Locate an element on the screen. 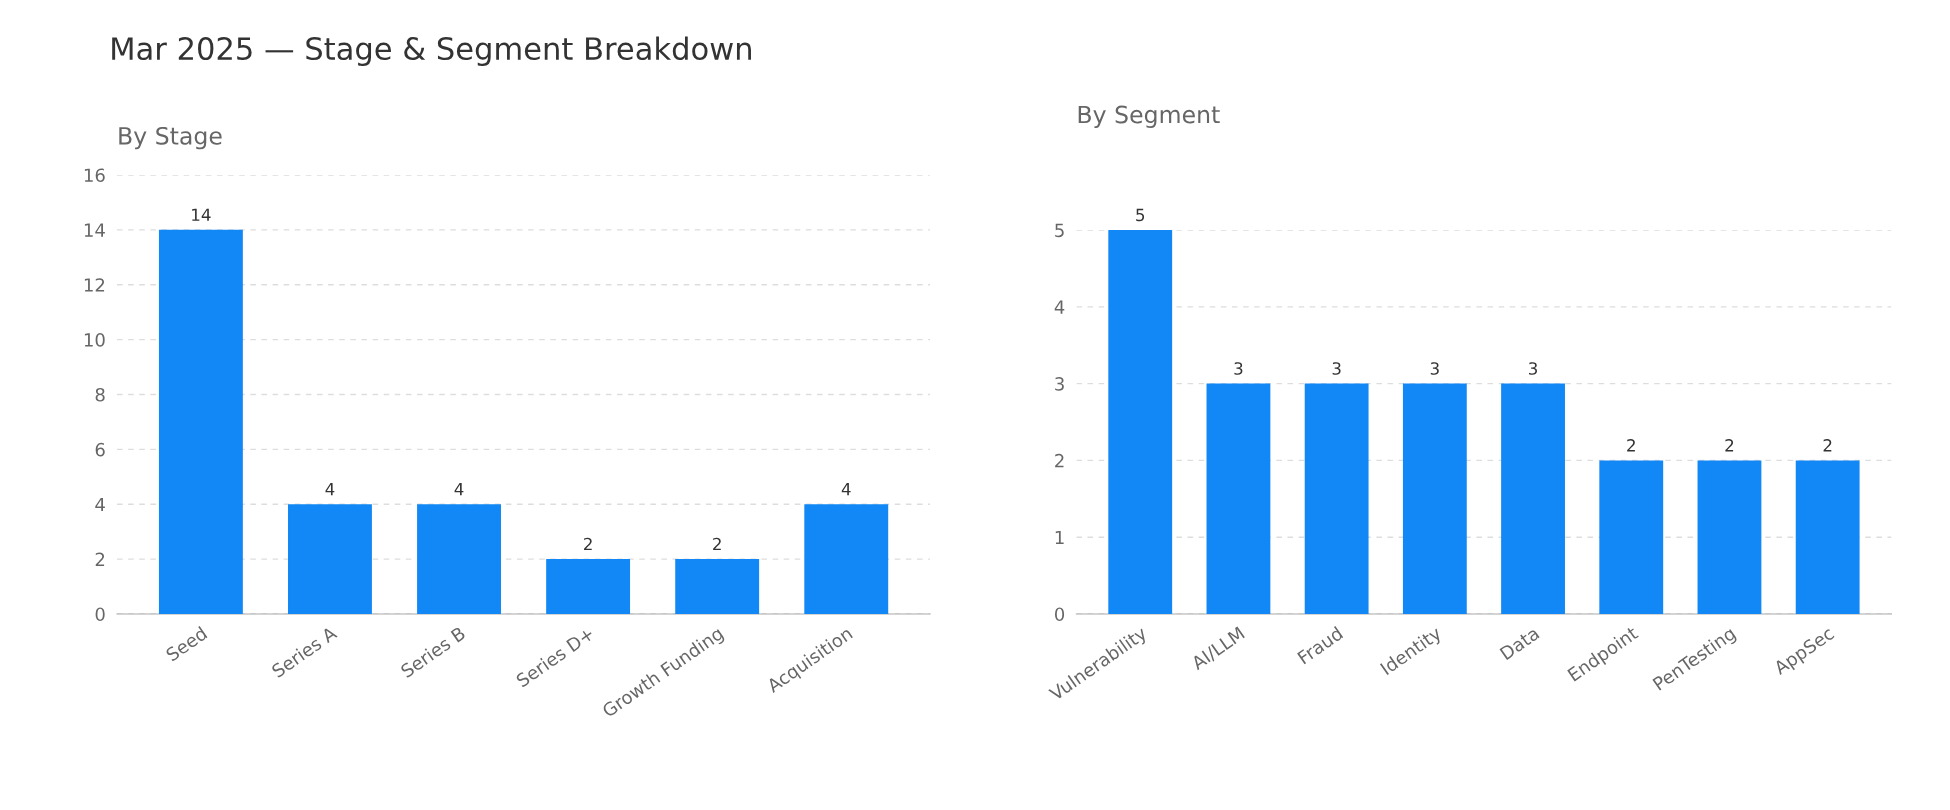  y-tick-label: 12 is located at coordinates (94, 285).